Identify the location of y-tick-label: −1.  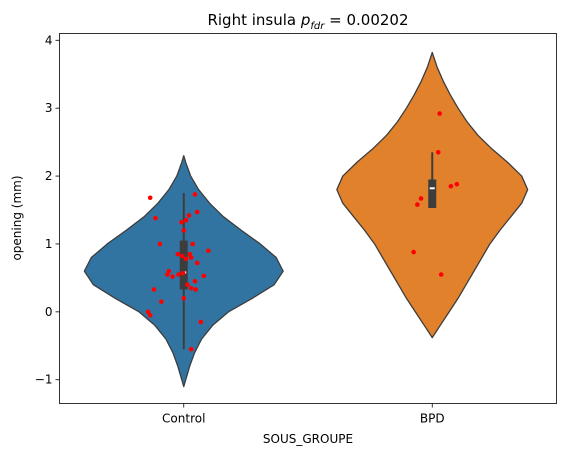
(44, 380).